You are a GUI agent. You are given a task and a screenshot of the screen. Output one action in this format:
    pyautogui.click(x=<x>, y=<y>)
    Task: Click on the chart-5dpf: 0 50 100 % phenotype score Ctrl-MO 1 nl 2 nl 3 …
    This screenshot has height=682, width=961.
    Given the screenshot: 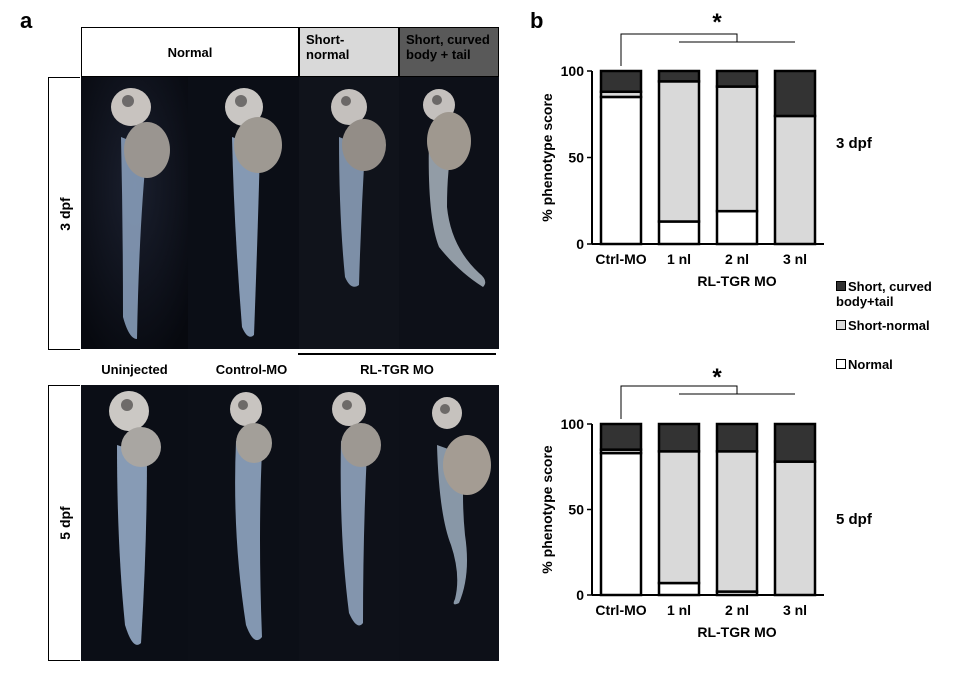 What is the action you would take?
    pyautogui.click(x=681, y=502)
    